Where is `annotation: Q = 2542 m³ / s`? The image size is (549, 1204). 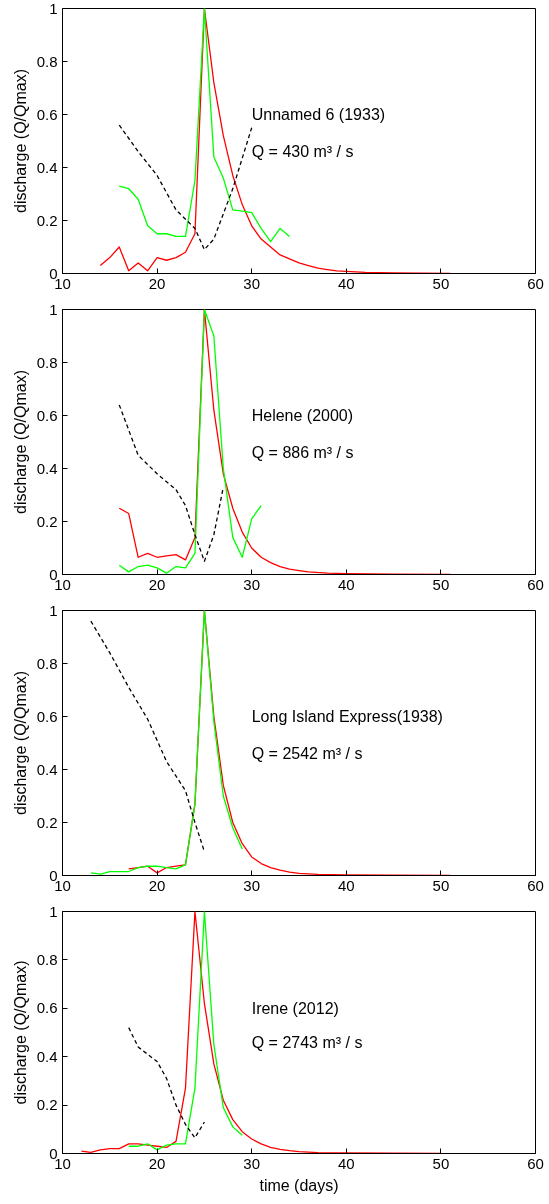 annotation: Q = 2542 m³ / s is located at coordinates (307, 754).